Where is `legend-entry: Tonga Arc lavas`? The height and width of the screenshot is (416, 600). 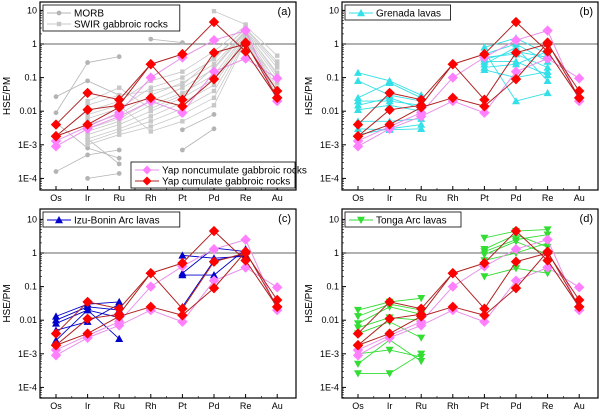
legend-entry: Tonga Arc lavas is located at coordinates (398, 221).